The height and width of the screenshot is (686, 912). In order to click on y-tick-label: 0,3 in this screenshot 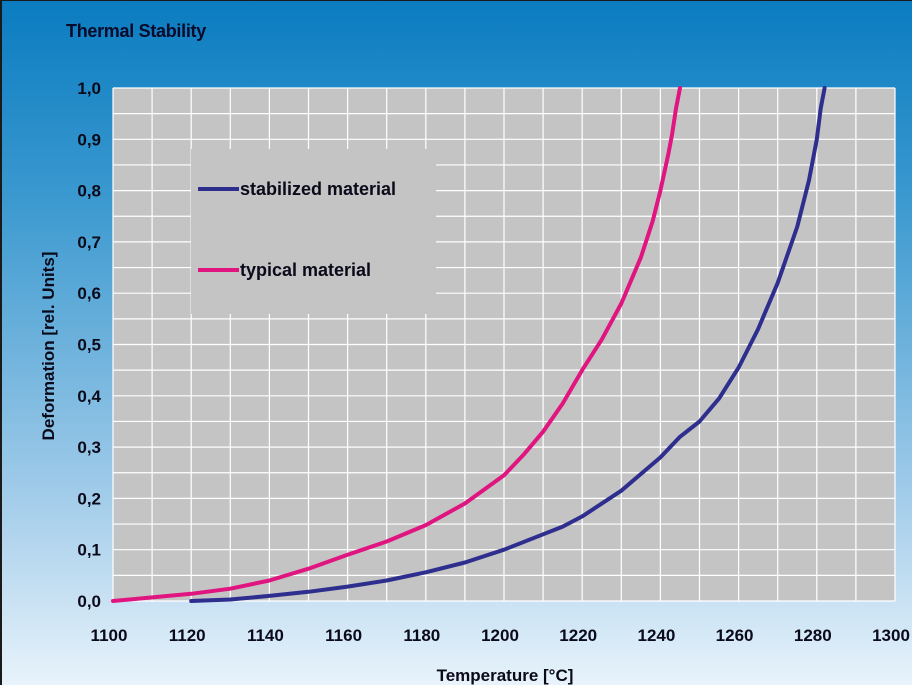, I will do `click(89, 447)`.